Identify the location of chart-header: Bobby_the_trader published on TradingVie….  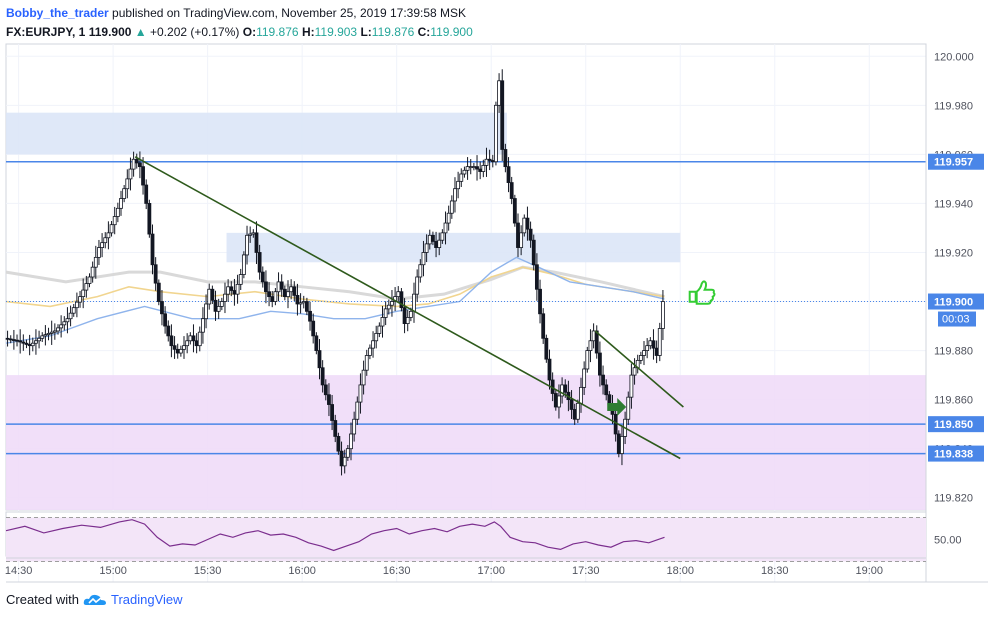
(456, 23).